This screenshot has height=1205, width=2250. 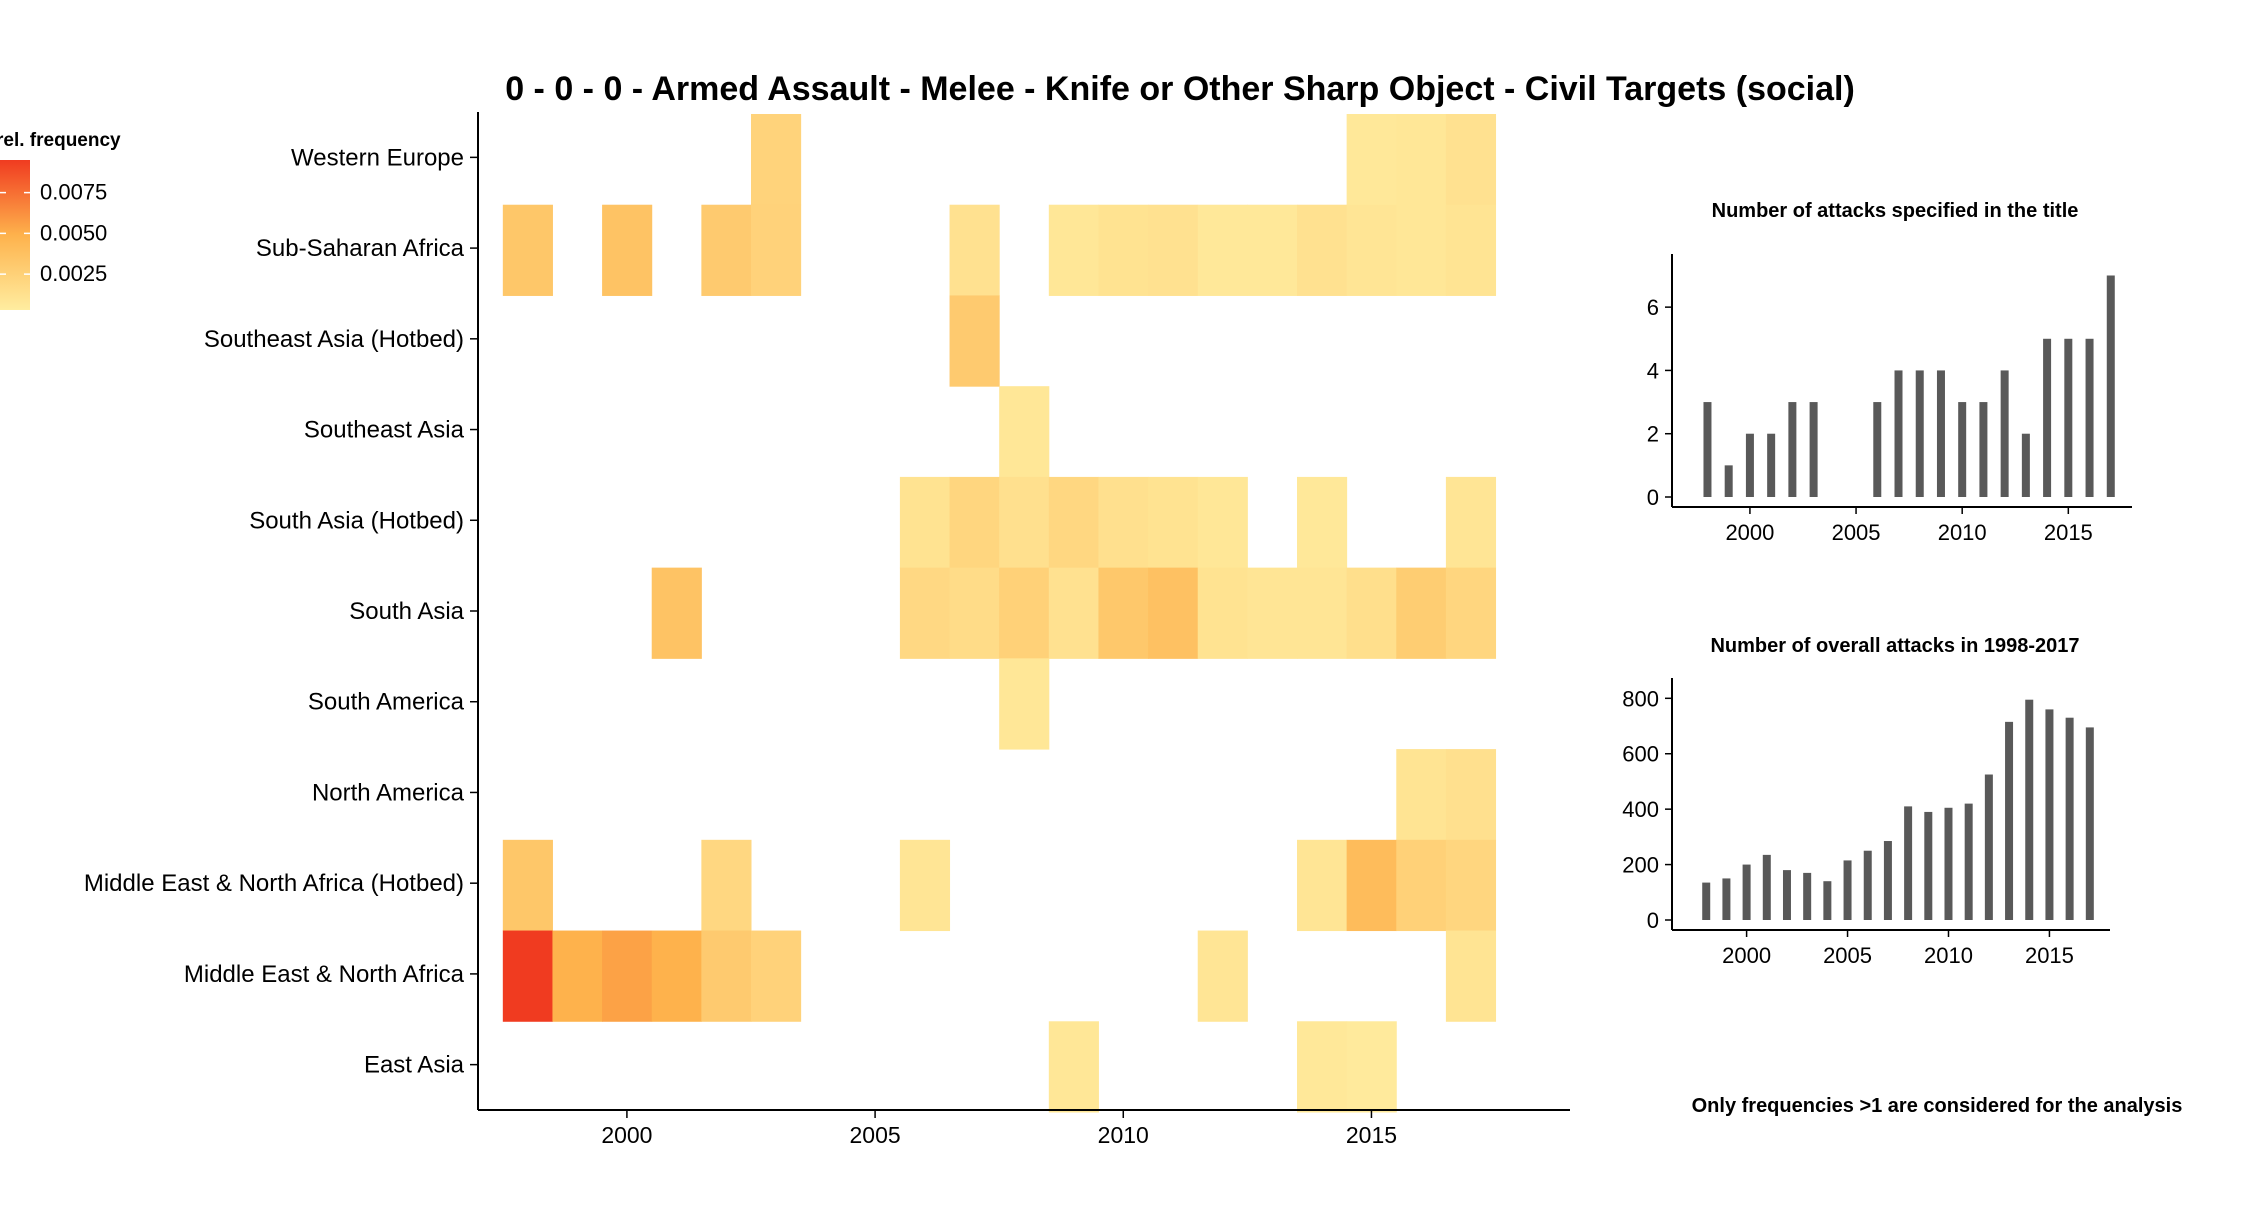 I want to click on bar-chart-2-axes: 2000 2005 2010 2015 0 200 400 600 800, so click(x=1866, y=823).